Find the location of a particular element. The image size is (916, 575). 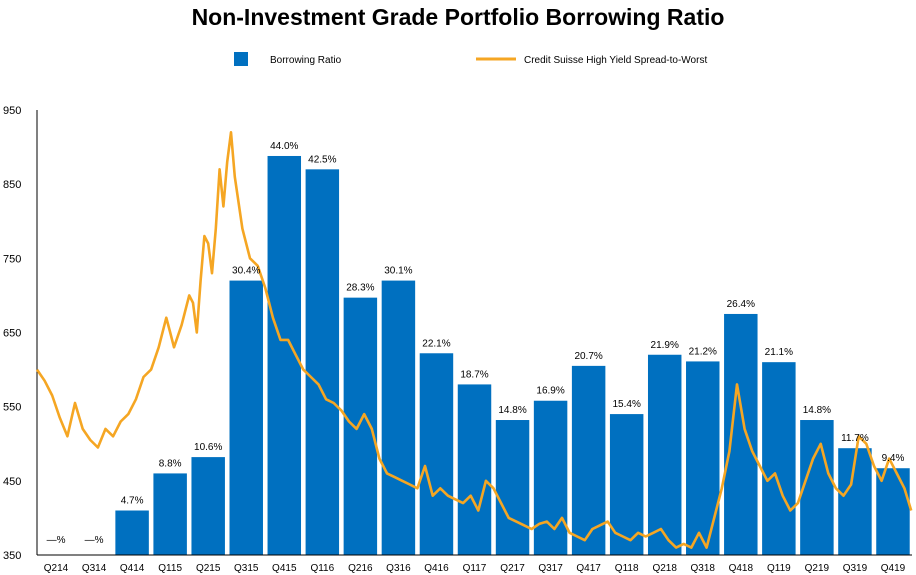

data-label-Q414: 4.7% is located at coordinates (132, 501).